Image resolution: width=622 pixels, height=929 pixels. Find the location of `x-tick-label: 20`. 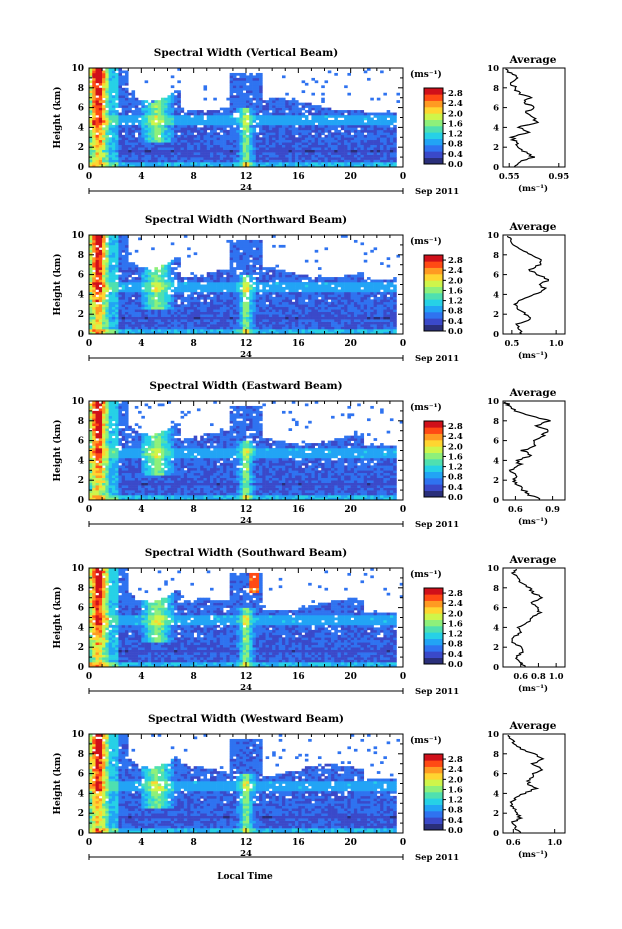

x-tick-label: 20 is located at coordinates (350, 177).